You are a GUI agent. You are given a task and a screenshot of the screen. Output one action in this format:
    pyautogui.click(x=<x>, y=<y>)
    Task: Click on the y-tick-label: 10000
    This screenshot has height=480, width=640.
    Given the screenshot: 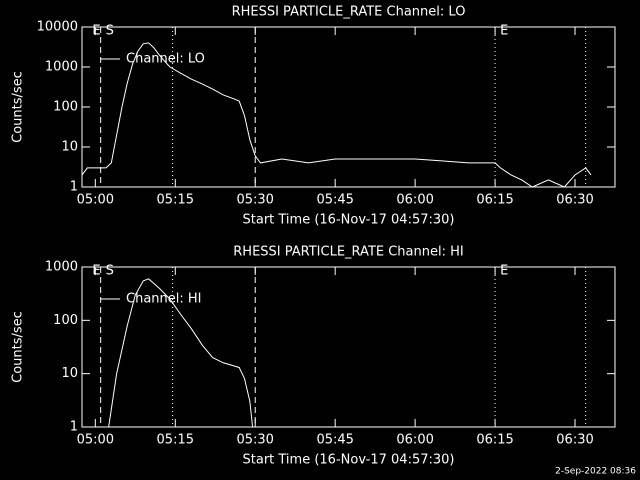 What is the action you would take?
    pyautogui.click(x=57, y=27)
    